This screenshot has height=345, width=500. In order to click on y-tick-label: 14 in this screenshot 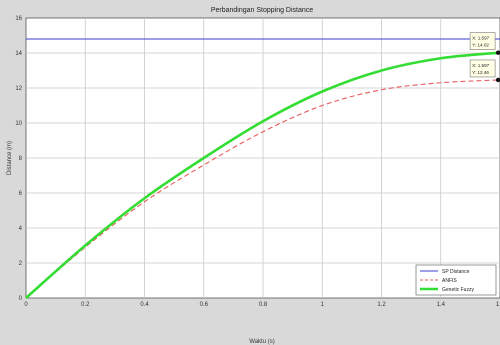, I will do `click(18, 54)`.